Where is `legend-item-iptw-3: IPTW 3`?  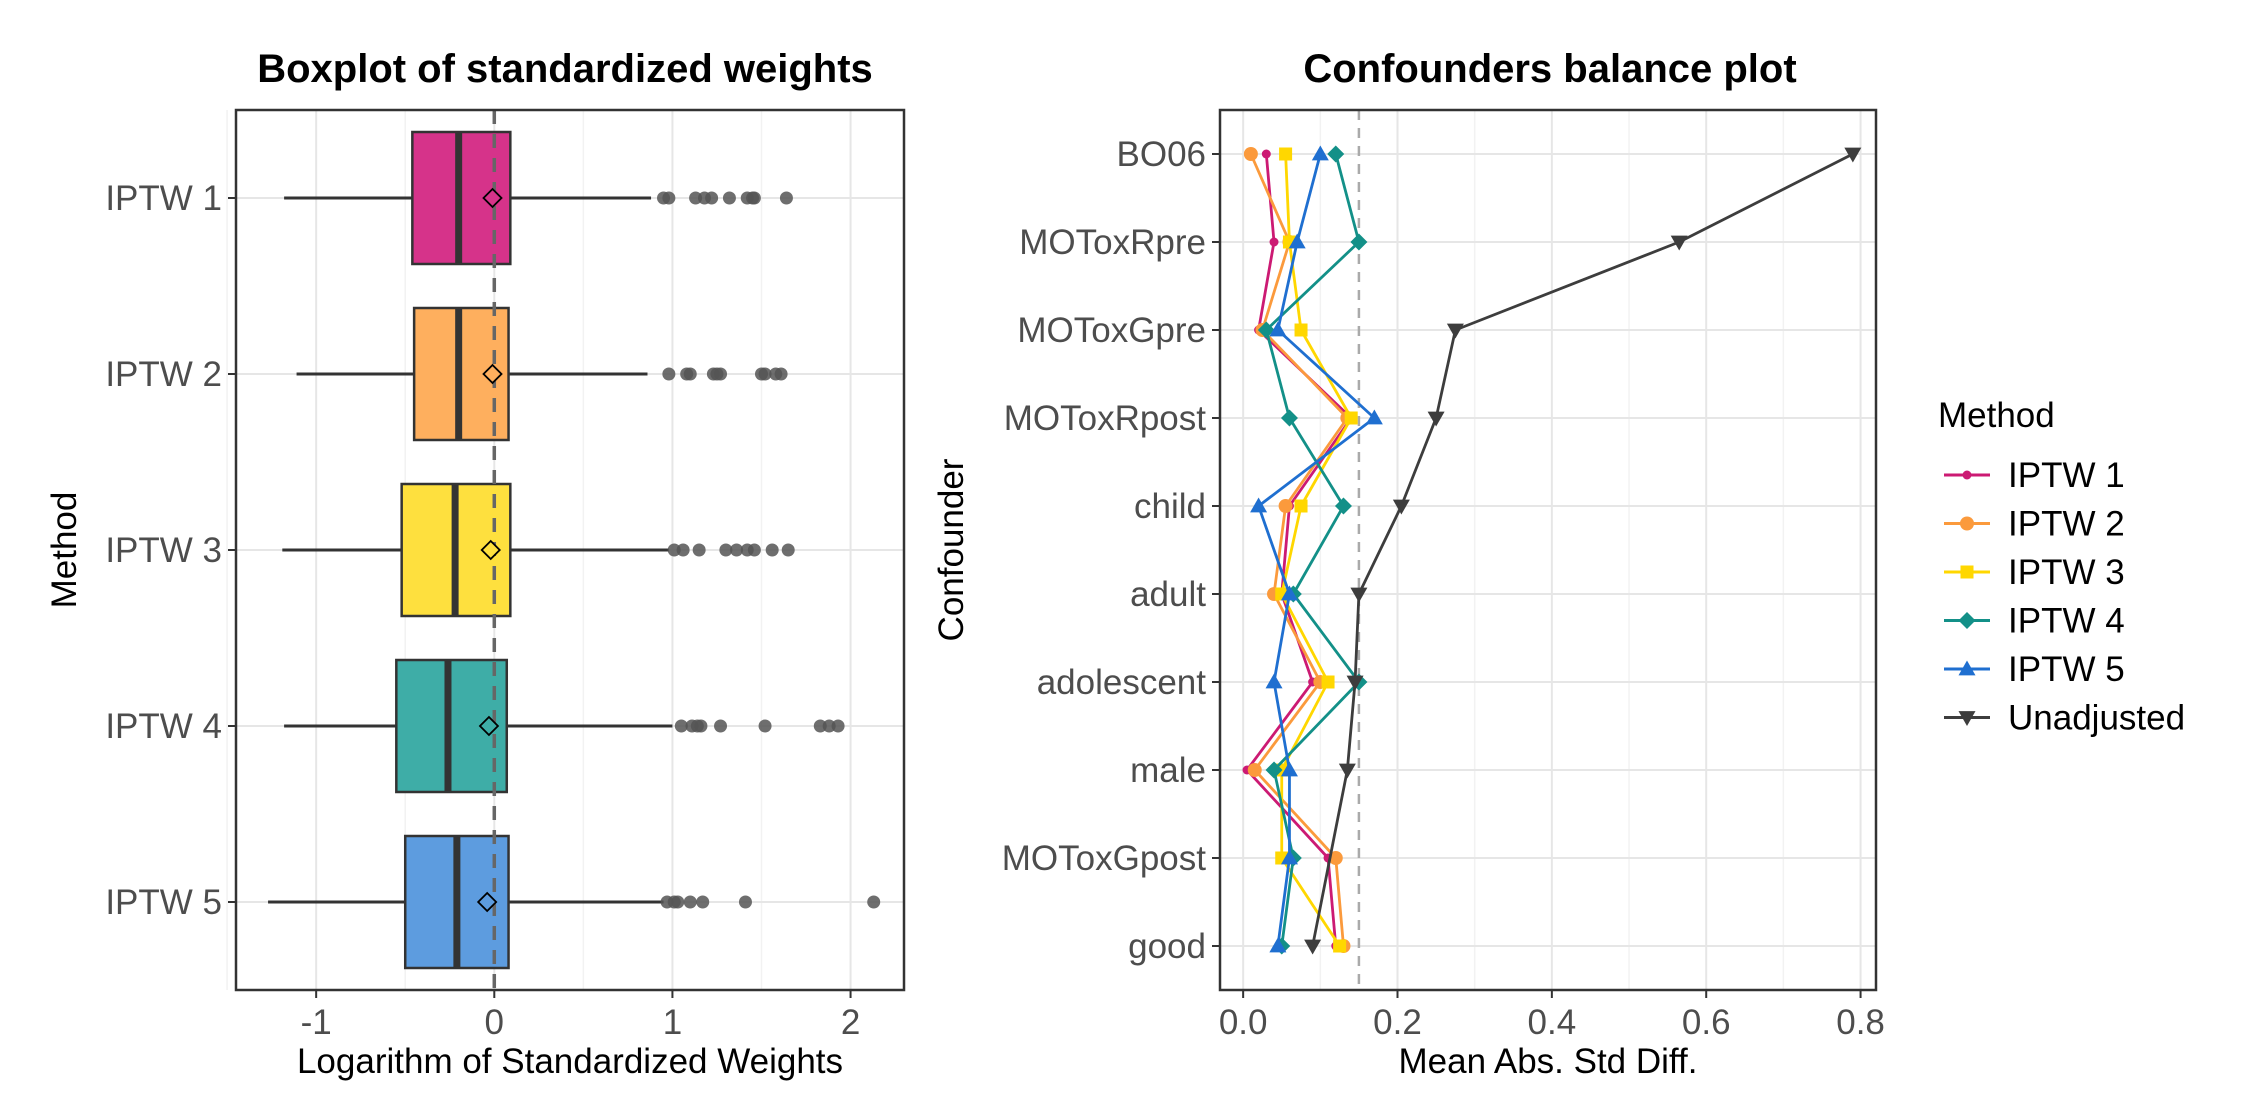
legend-item-iptw-3: IPTW 3 is located at coordinates (2034, 572).